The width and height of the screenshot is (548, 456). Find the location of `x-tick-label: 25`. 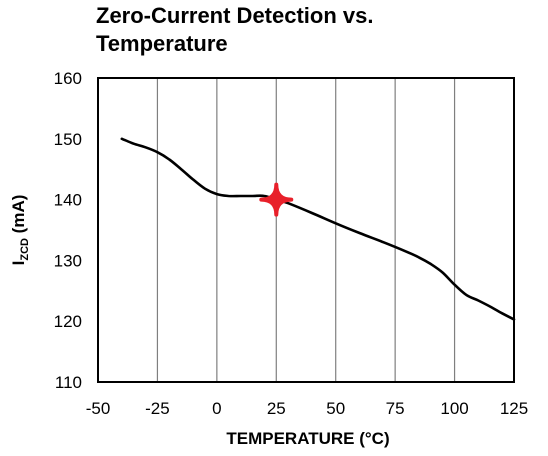

x-tick-label: 25 is located at coordinates (276, 408).